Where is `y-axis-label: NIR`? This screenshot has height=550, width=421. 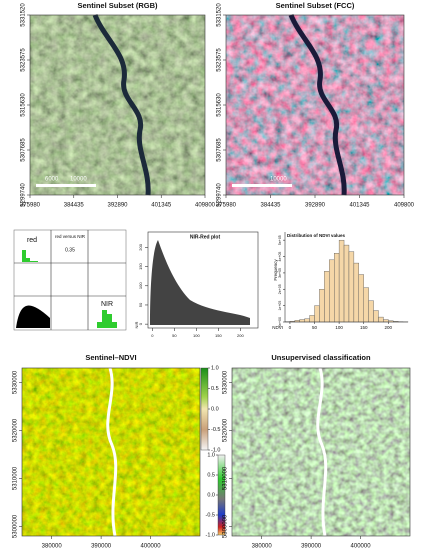
y-axis-label: NIR is located at coordinates (136, 324).